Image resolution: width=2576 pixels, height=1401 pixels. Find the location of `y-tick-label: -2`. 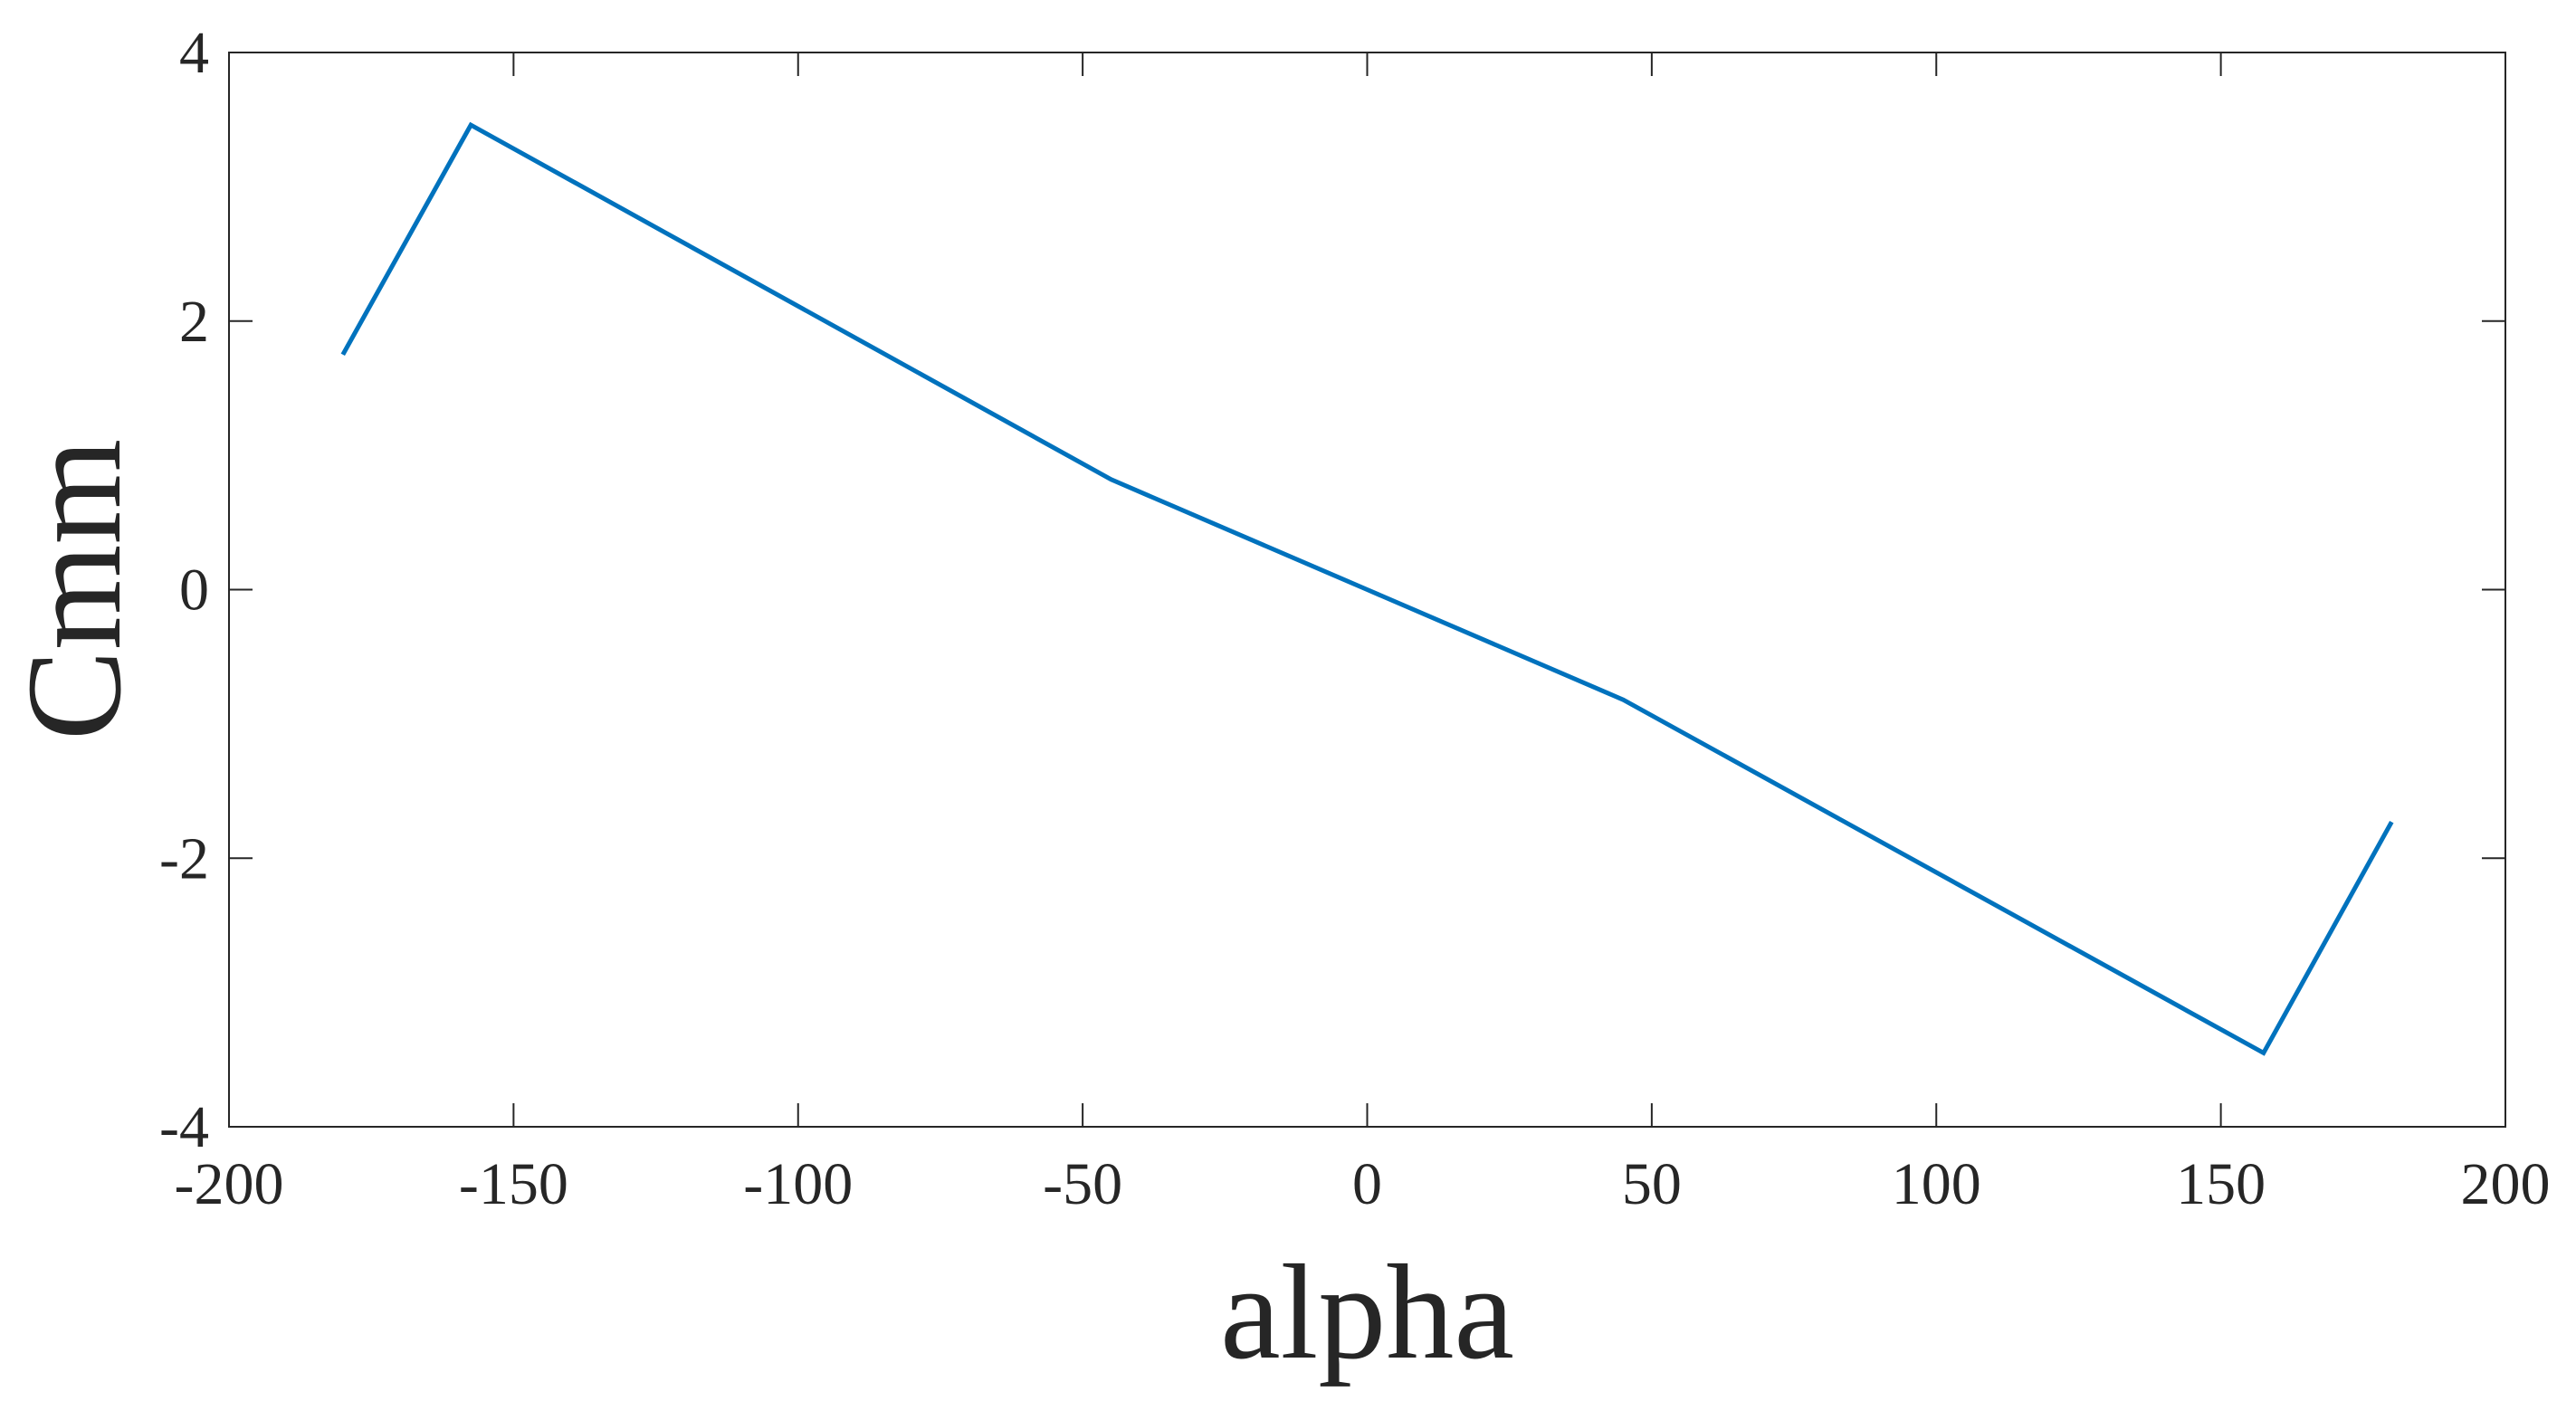

y-tick-label: -2 is located at coordinates (184, 858).